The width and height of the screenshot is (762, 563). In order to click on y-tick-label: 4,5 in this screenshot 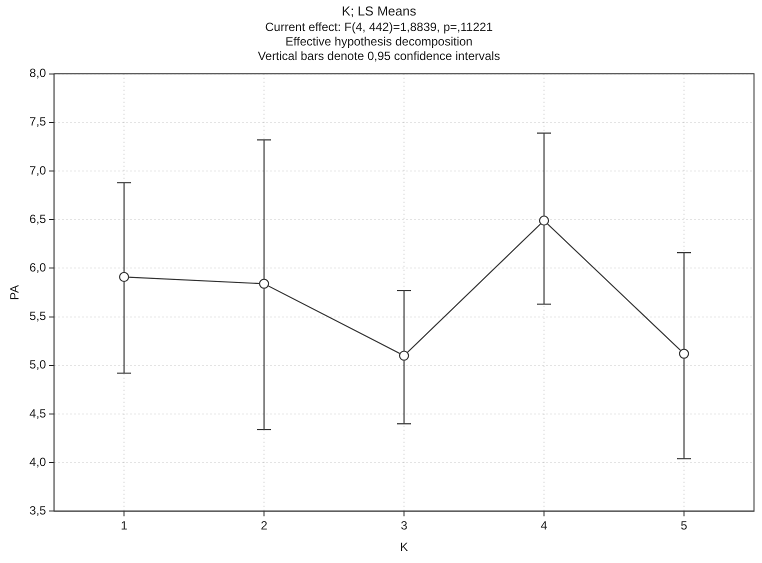, I will do `click(37, 413)`.